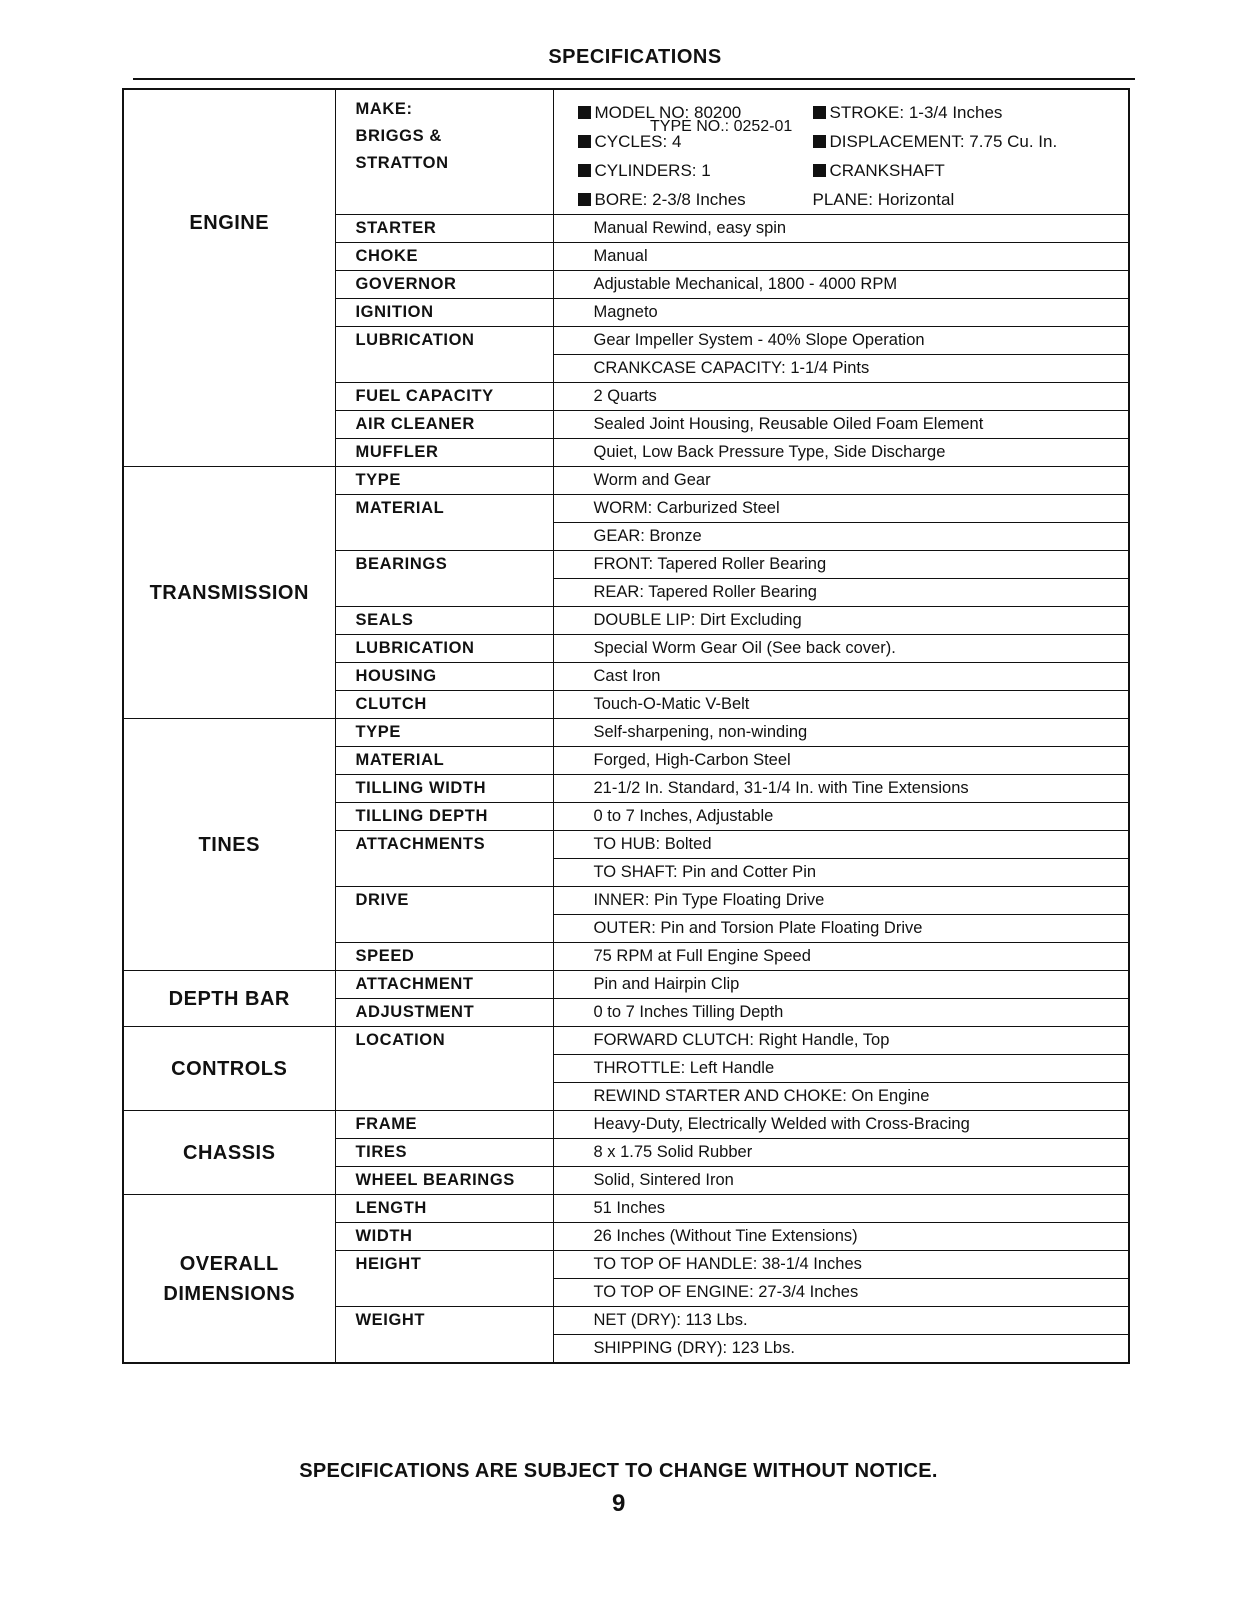 The width and height of the screenshot is (1237, 1600). What do you see at coordinates (887, 170) in the screenshot?
I see `engine-spec-text: CRANKSHAFT` at bounding box center [887, 170].